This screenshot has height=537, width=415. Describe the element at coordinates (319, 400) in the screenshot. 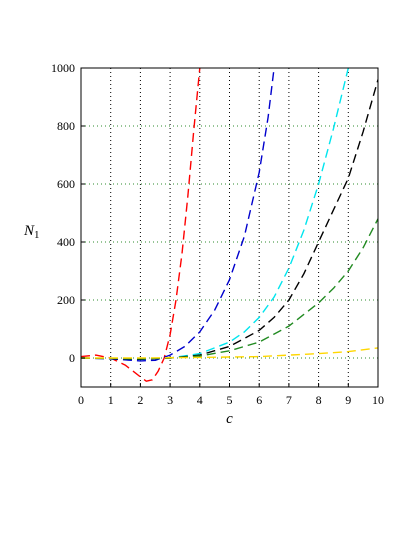

I see `x-tick-label: 8` at that location.